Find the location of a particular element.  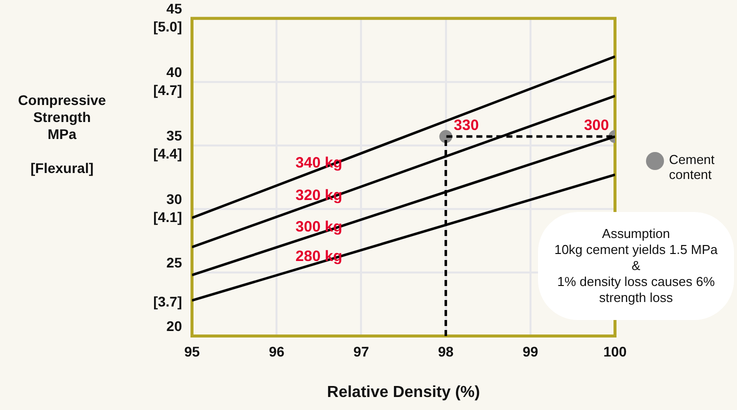

annotation: 300 is located at coordinates (596, 125).